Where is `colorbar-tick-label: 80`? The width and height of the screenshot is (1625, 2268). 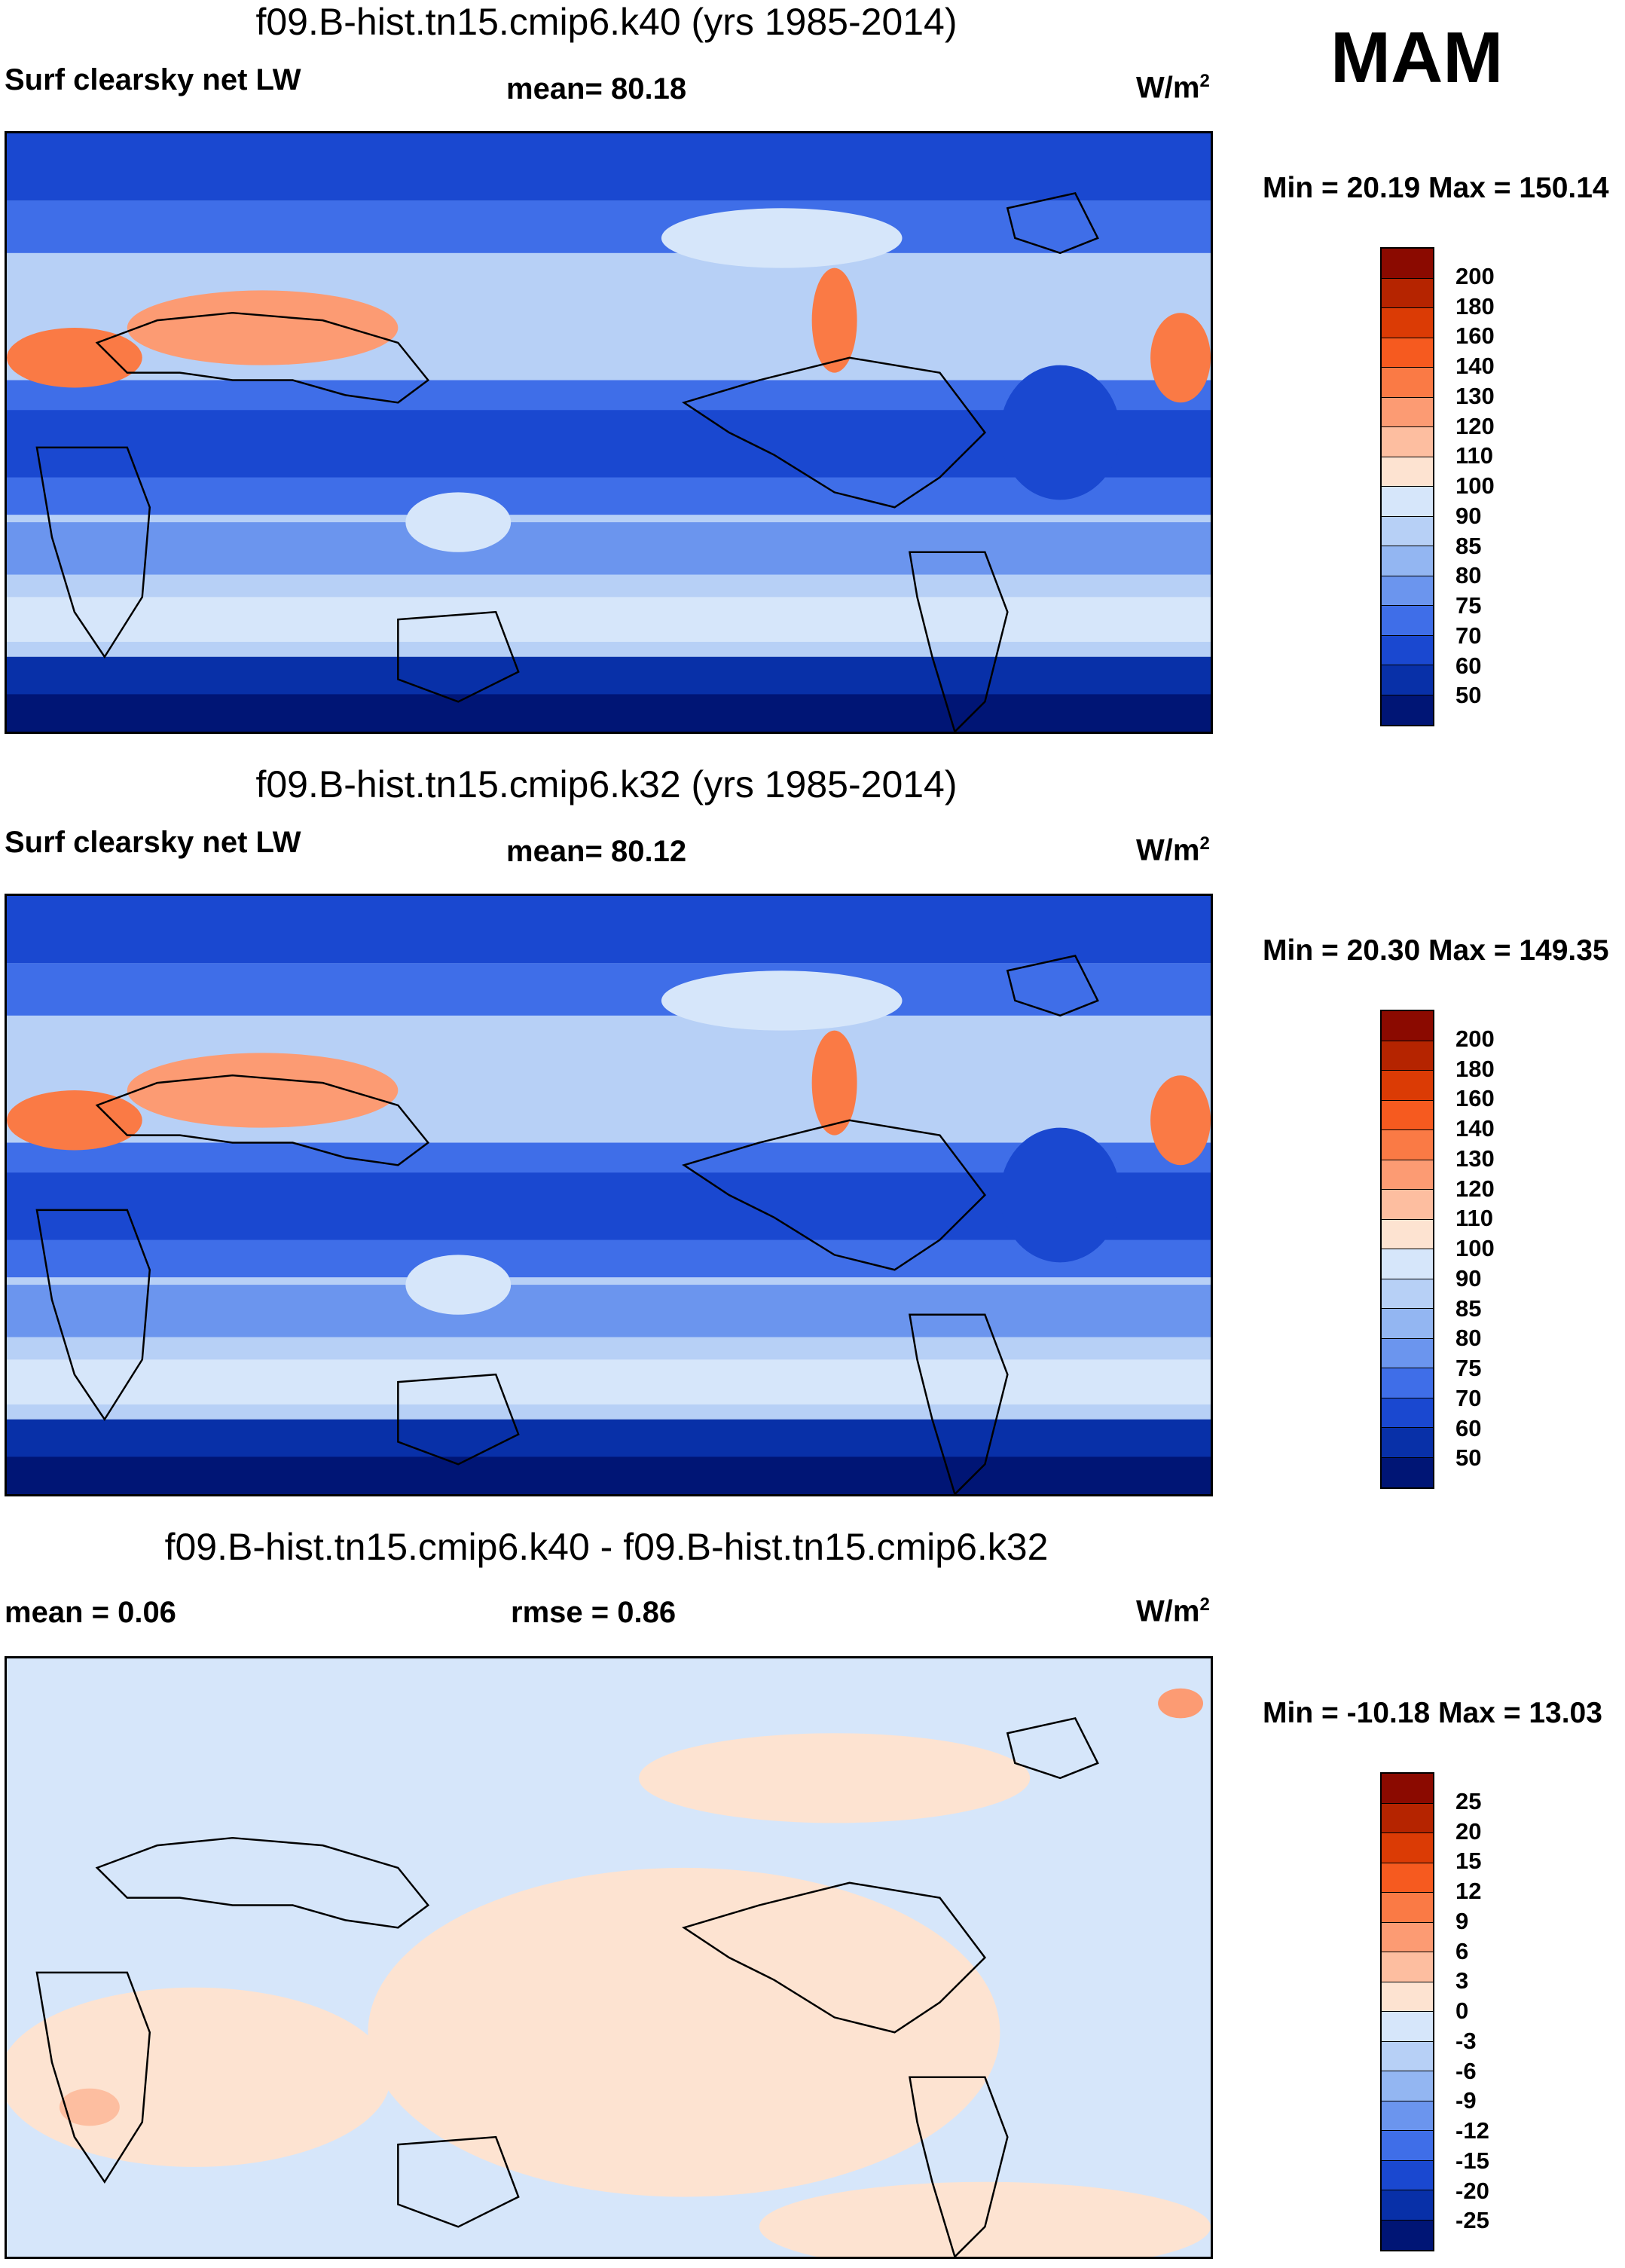
colorbar-tick-label: 80 is located at coordinates (1468, 1338).